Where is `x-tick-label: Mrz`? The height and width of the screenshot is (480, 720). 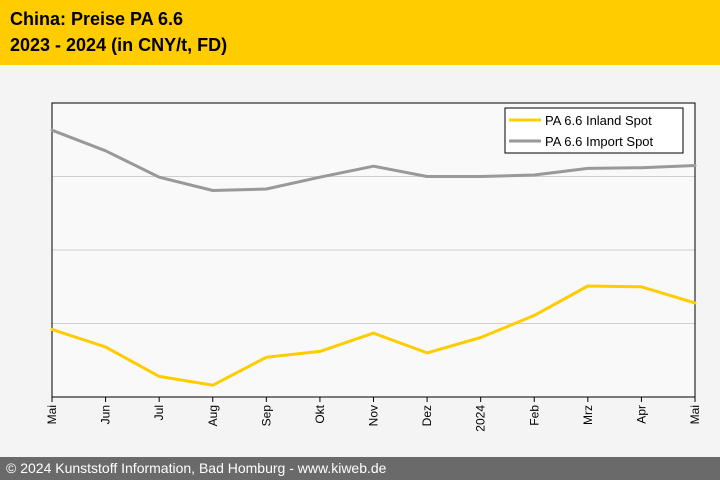 x-tick-label: Mrz is located at coordinates (588, 415).